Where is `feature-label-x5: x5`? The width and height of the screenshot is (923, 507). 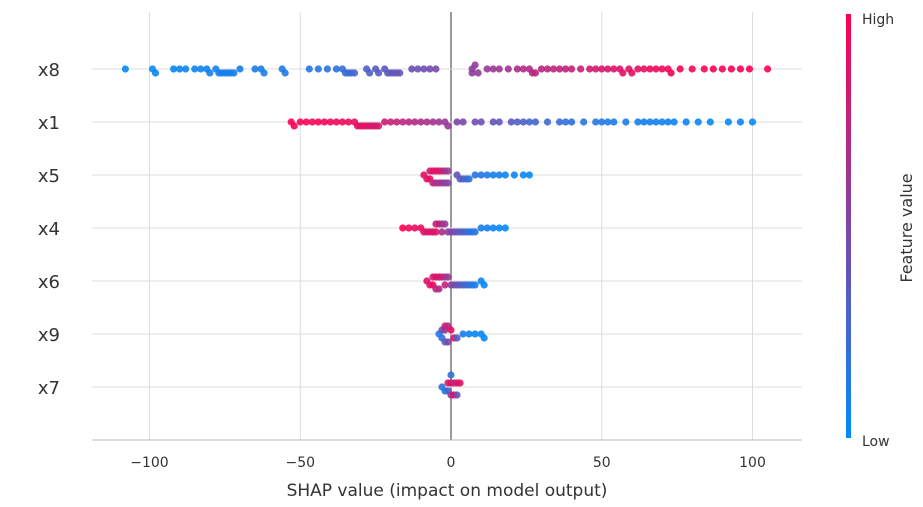 feature-label-x5: x5 is located at coordinates (49, 176).